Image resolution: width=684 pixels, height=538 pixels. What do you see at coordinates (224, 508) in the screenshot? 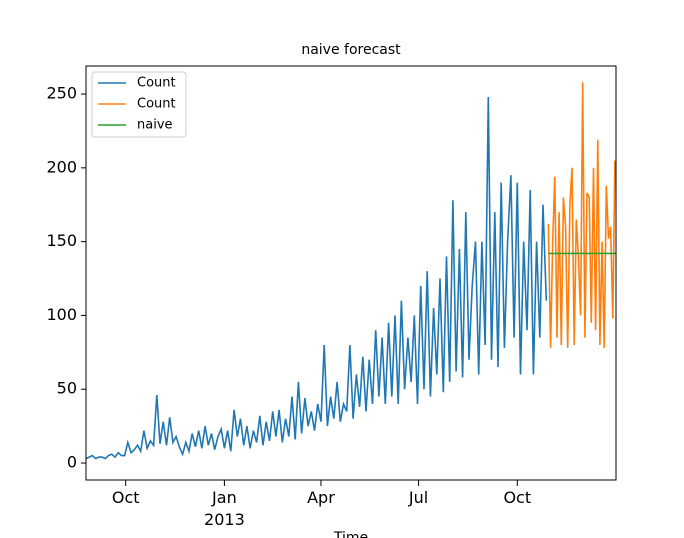
I see `x-tick-label: Jan 2013` at bounding box center [224, 508].